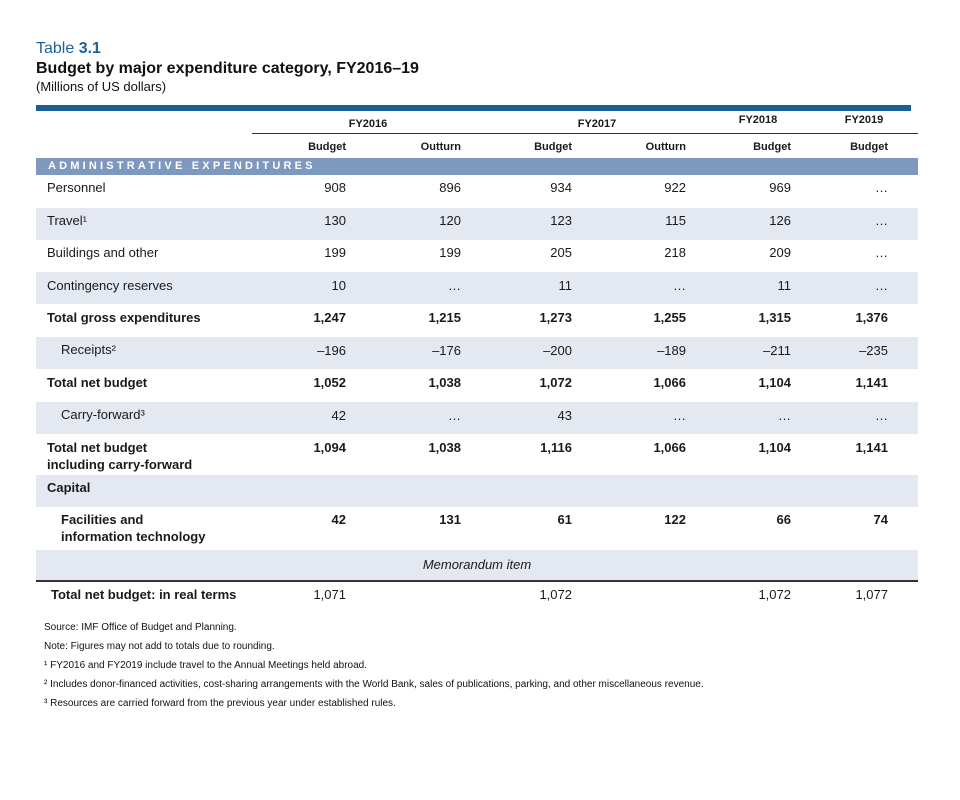 Image resolution: width=960 pixels, height=800 pixels. What do you see at coordinates (561, 220) in the screenshot?
I see `cell: 123` at bounding box center [561, 220].